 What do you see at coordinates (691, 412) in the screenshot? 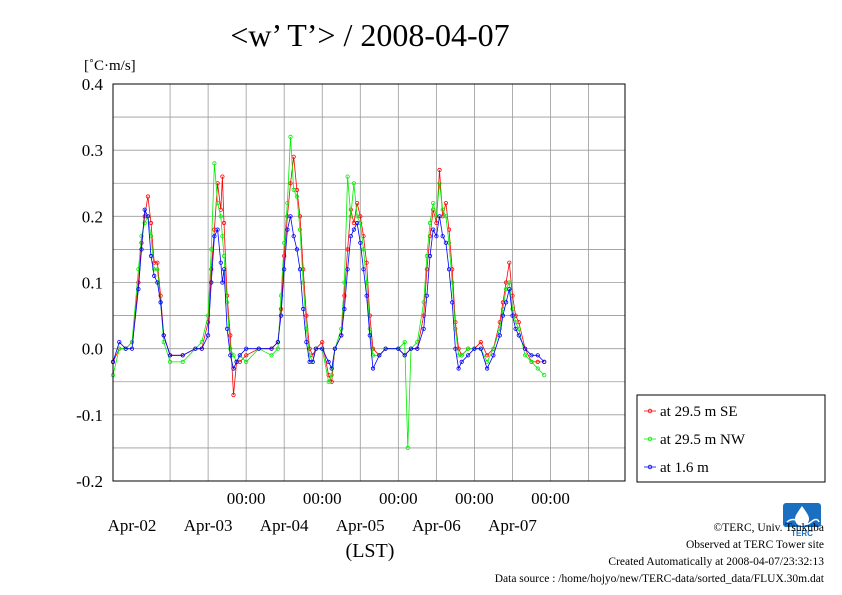
I see `legend-item: at 29.5 m SE` at bounding box center [691, 412].